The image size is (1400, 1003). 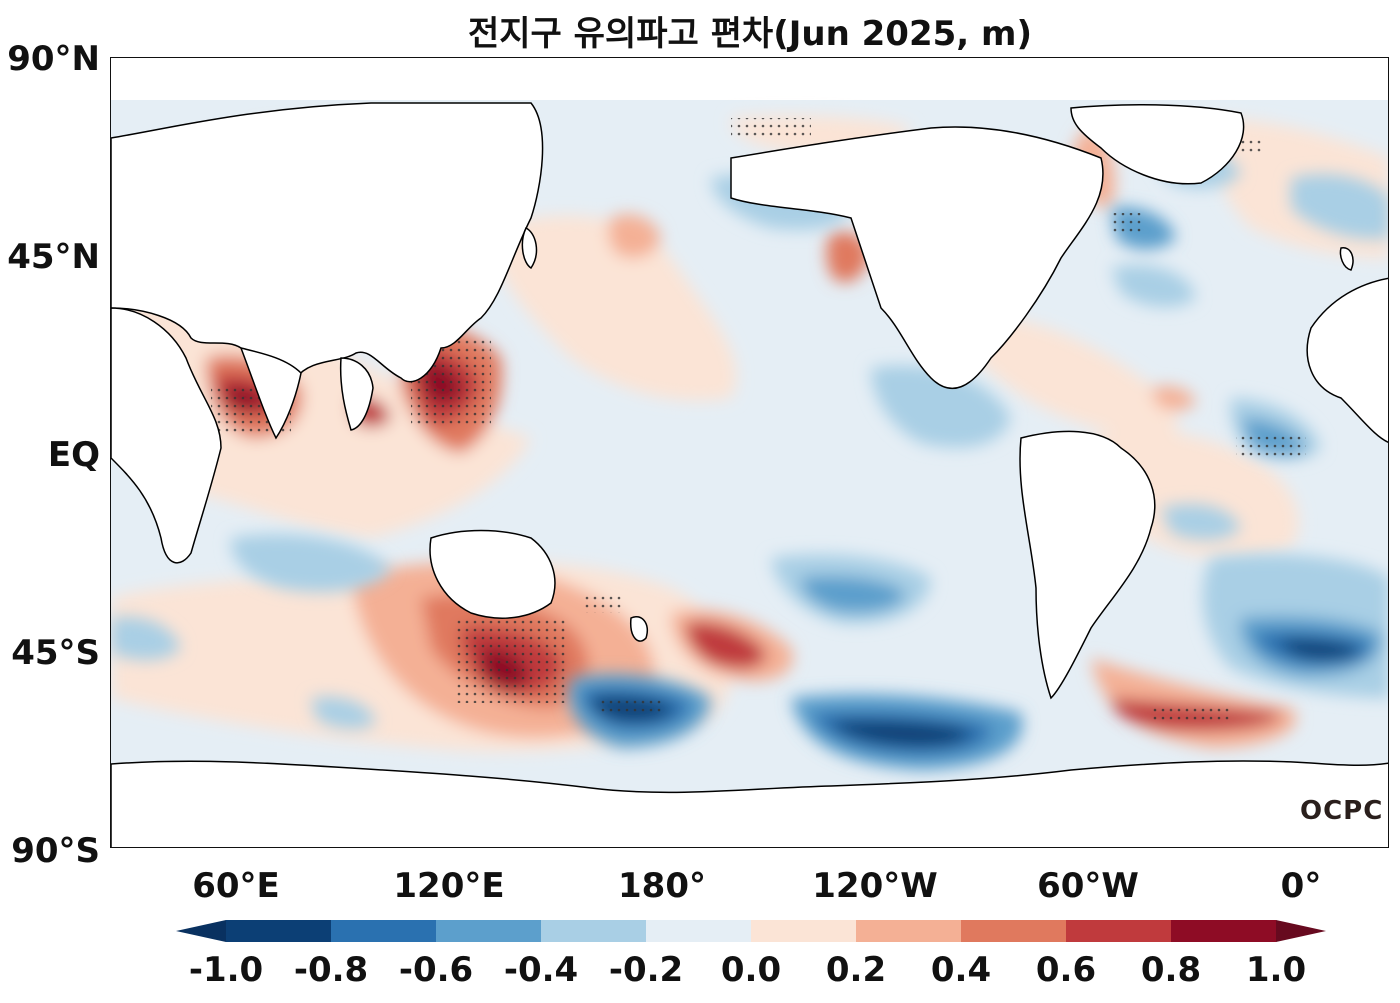 What do you see at coordinates (875, 886) in the screenshot?
I see `lon-label-120w: 120°W` at bounding box center [875, 886].